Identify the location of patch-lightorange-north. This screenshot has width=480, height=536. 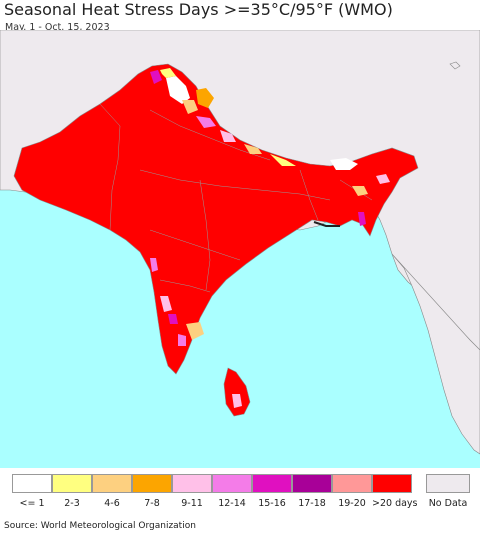
(190, 107).